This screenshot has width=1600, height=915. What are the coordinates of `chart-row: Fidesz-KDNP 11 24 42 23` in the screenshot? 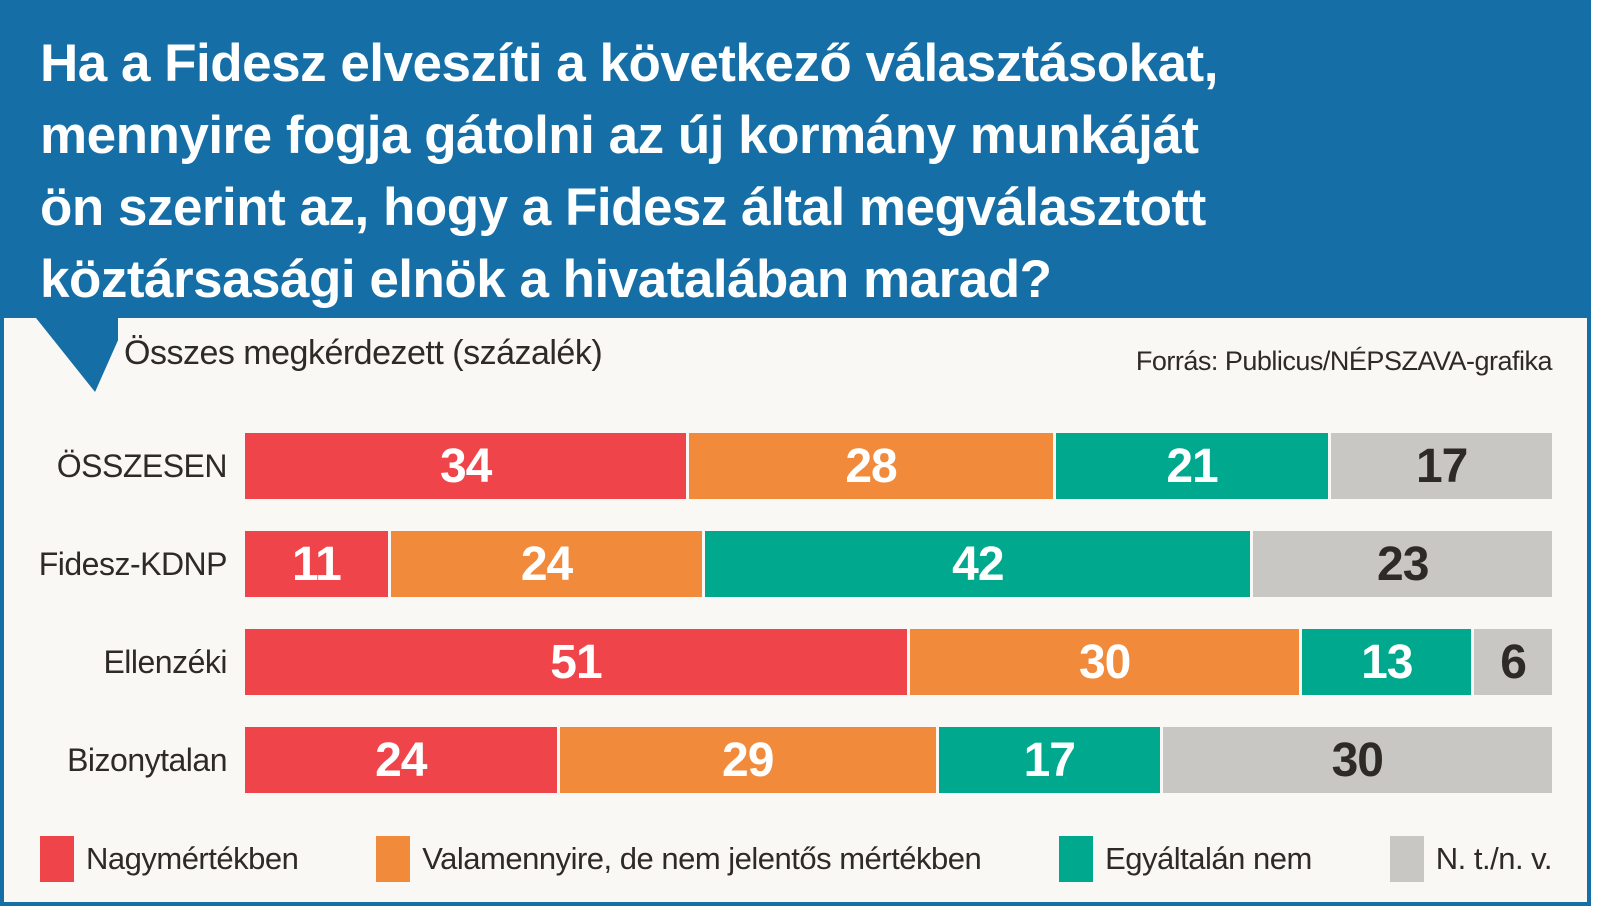 It's located at (800, 564).